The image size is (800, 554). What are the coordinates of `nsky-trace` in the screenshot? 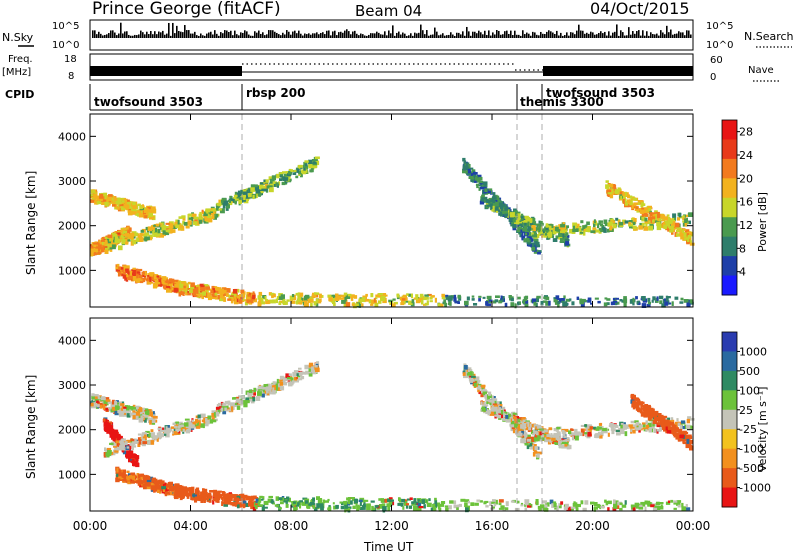 It's located at (392, 30).